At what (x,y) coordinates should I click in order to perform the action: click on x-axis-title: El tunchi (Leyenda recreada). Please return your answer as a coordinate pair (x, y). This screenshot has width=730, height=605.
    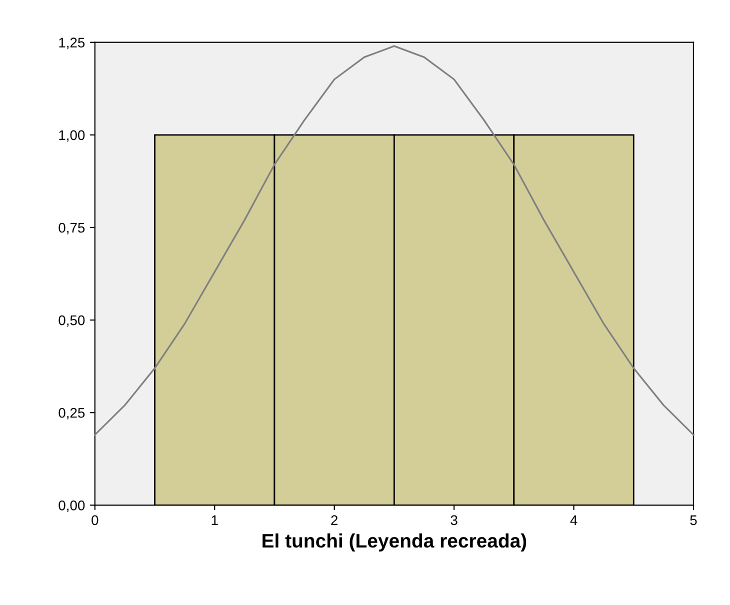
    Looking at the image, I should click on (394, 542).